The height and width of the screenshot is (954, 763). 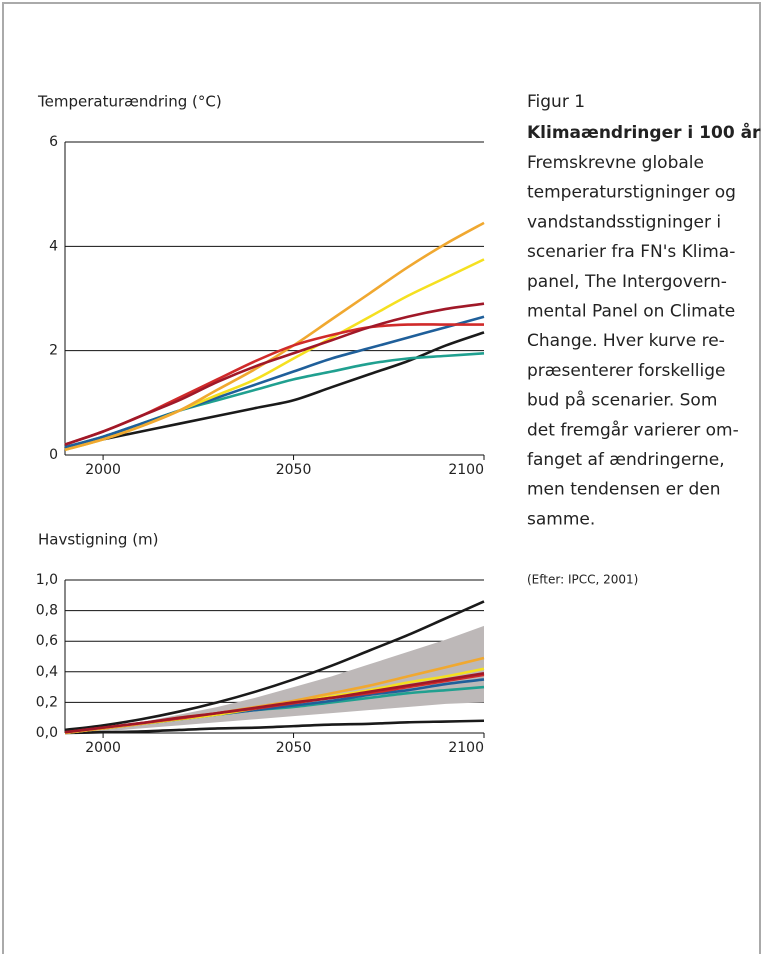 What do you see at coordinates (626, 341) in the screenshot?
I see `caption-line: Change. Hver kurve re-` at bounding box center [626, 341].